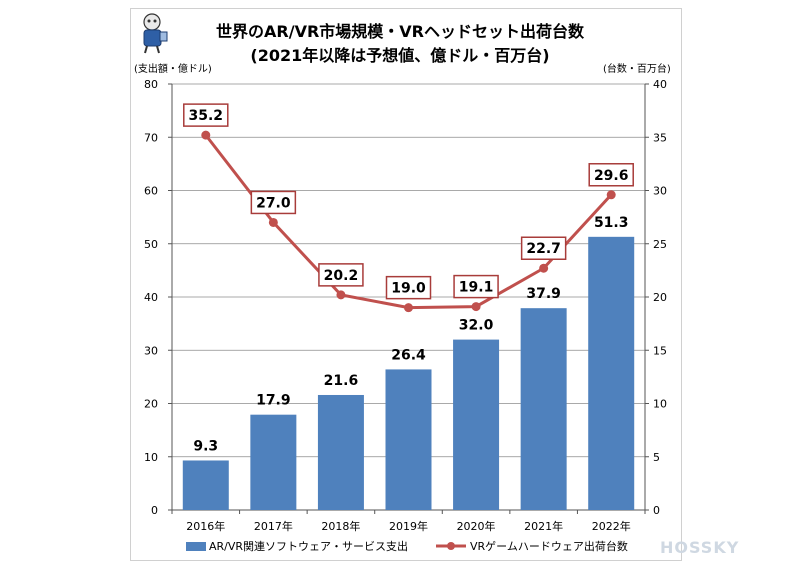 The image size is (800, 567). What do you see at coordinates (205, 526) in the screenshot?
I see `x-tick-label: 2016年` at bounding box center [205, 526].